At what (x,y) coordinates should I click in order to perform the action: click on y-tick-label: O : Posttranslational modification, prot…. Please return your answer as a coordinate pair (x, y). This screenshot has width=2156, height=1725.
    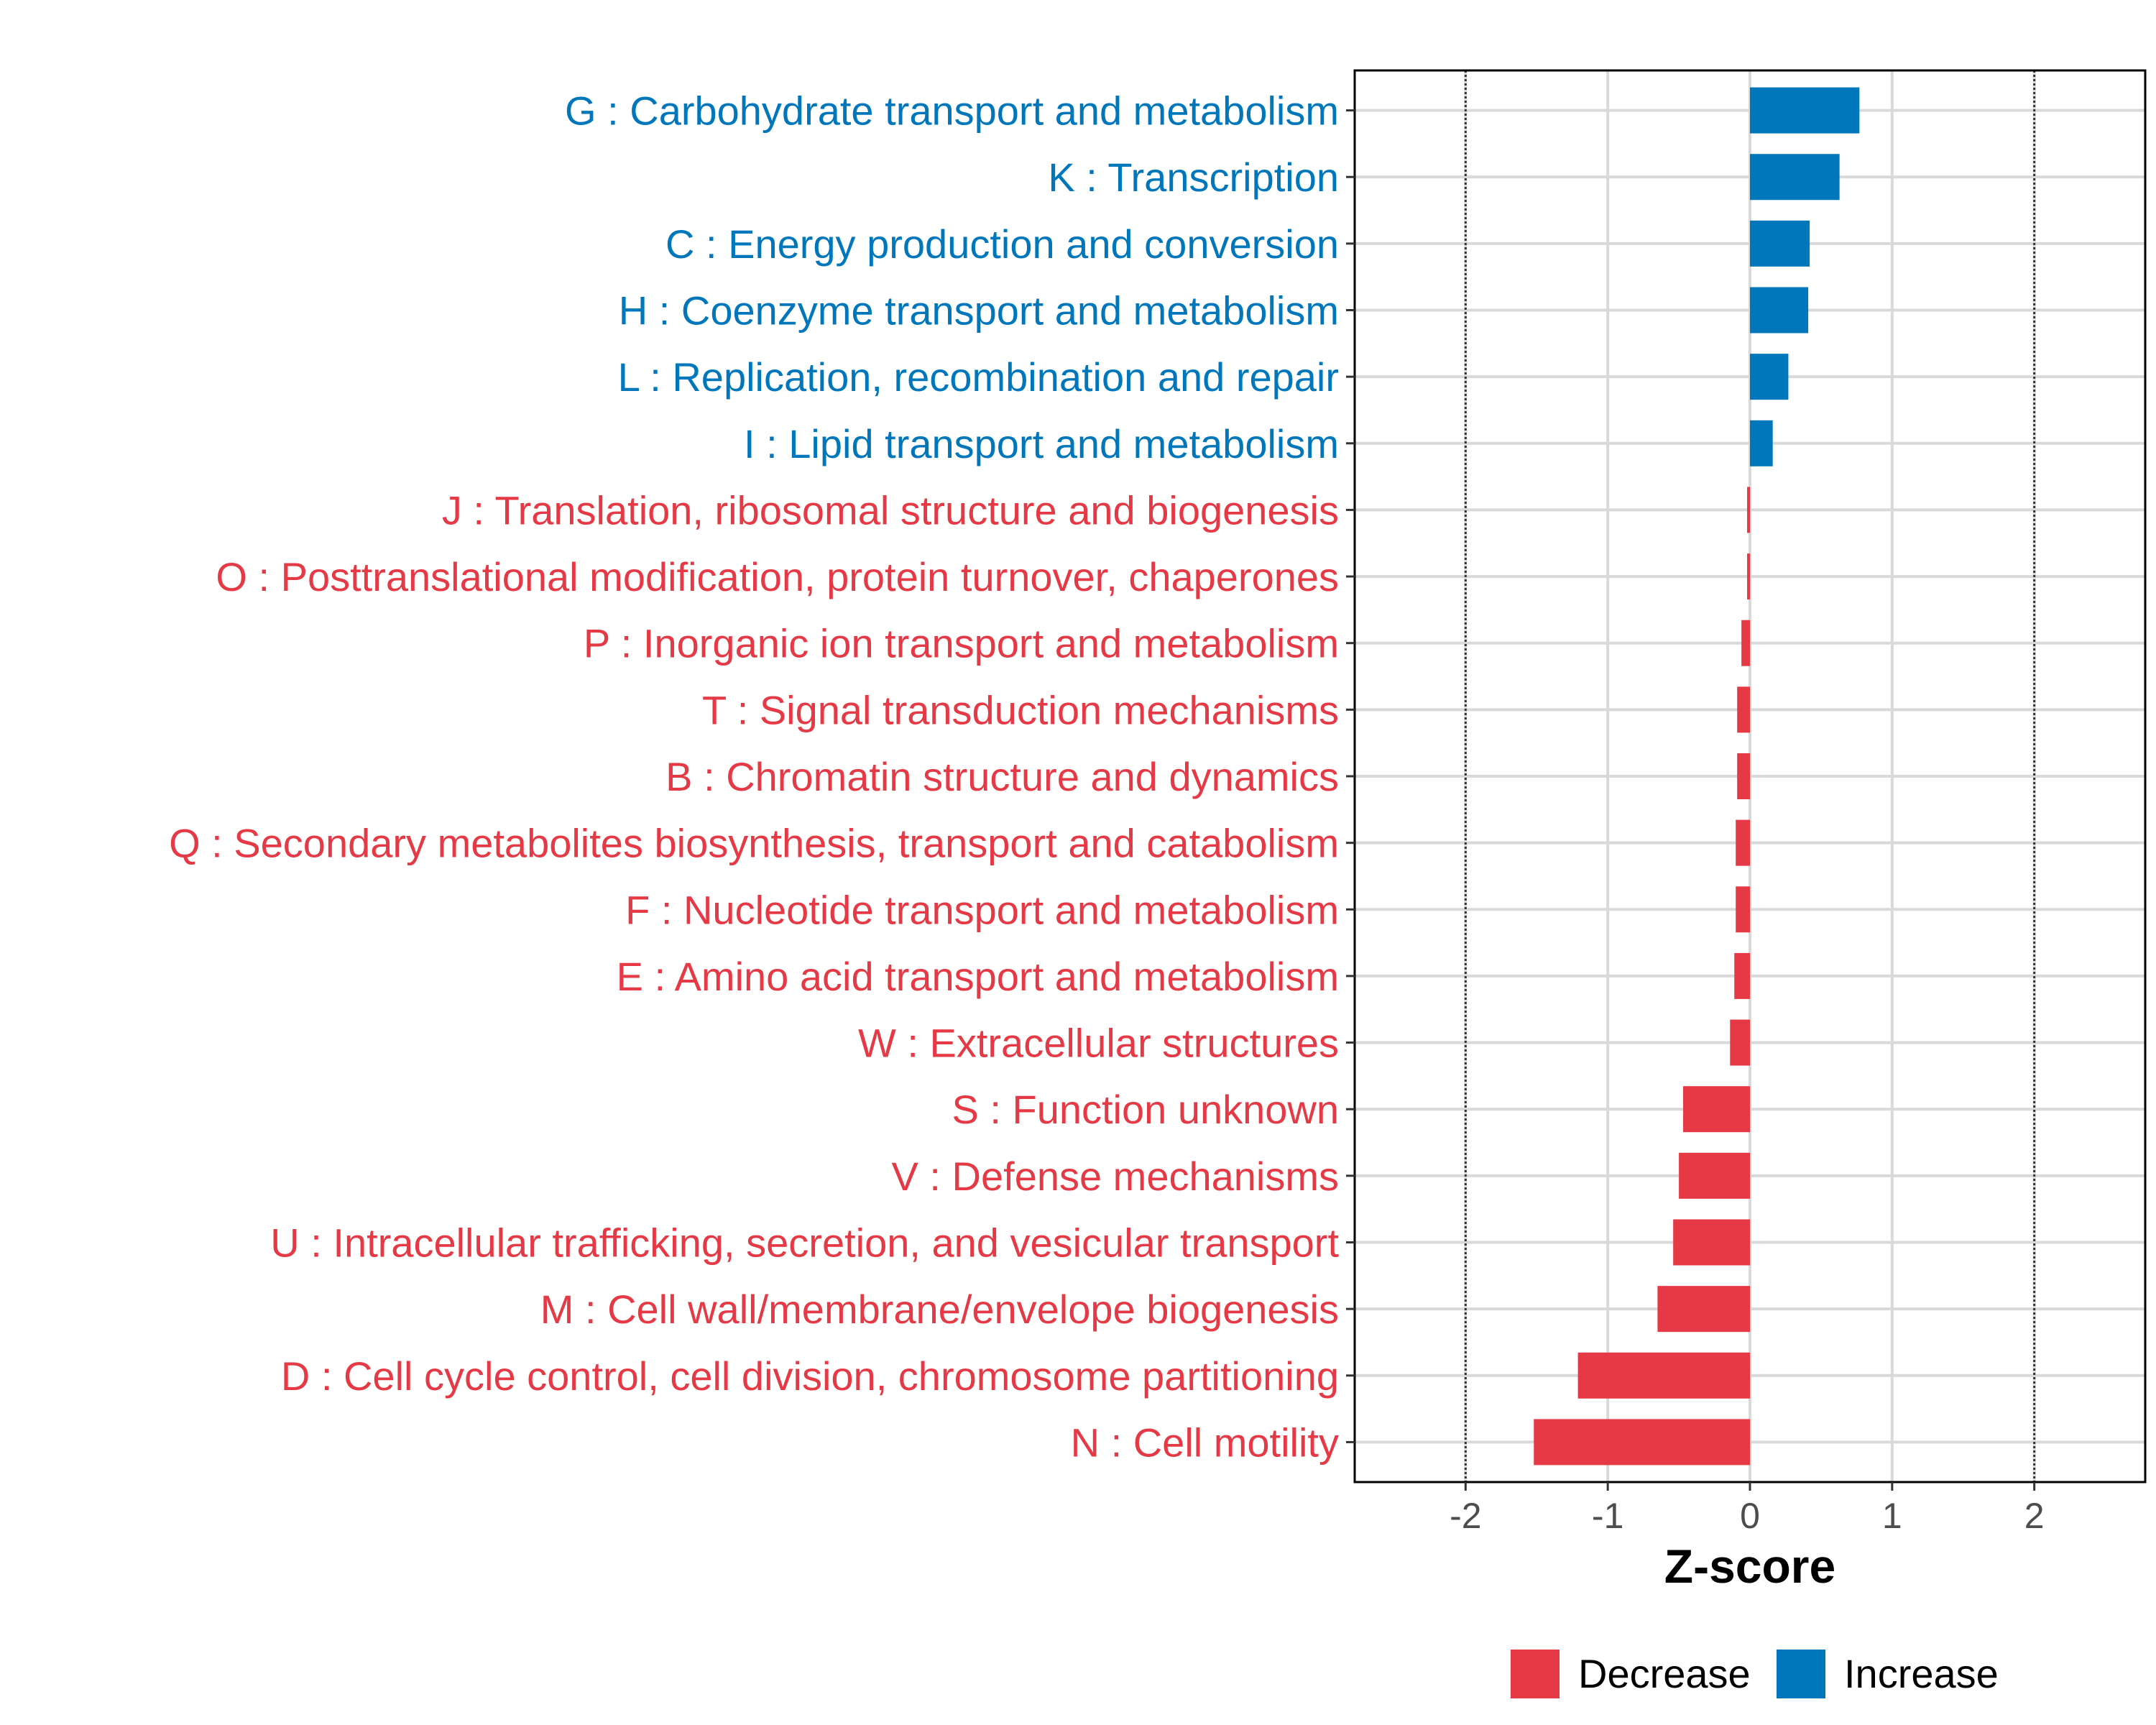
    Looking at the image, I should click on (778, 576).